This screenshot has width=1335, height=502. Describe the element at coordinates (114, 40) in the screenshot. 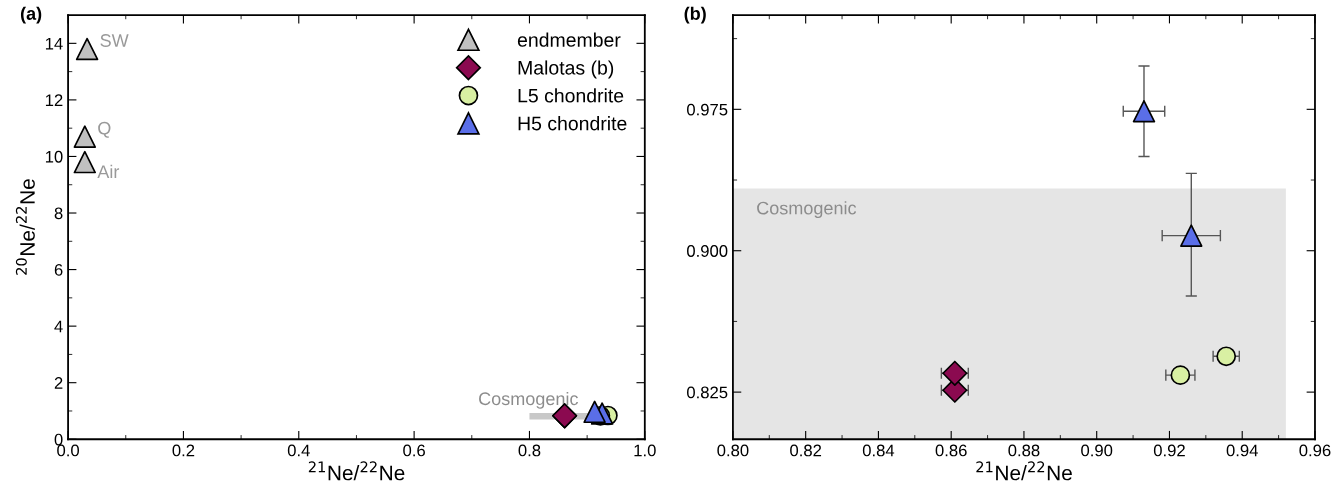

I see `data-label: SW` at that location.